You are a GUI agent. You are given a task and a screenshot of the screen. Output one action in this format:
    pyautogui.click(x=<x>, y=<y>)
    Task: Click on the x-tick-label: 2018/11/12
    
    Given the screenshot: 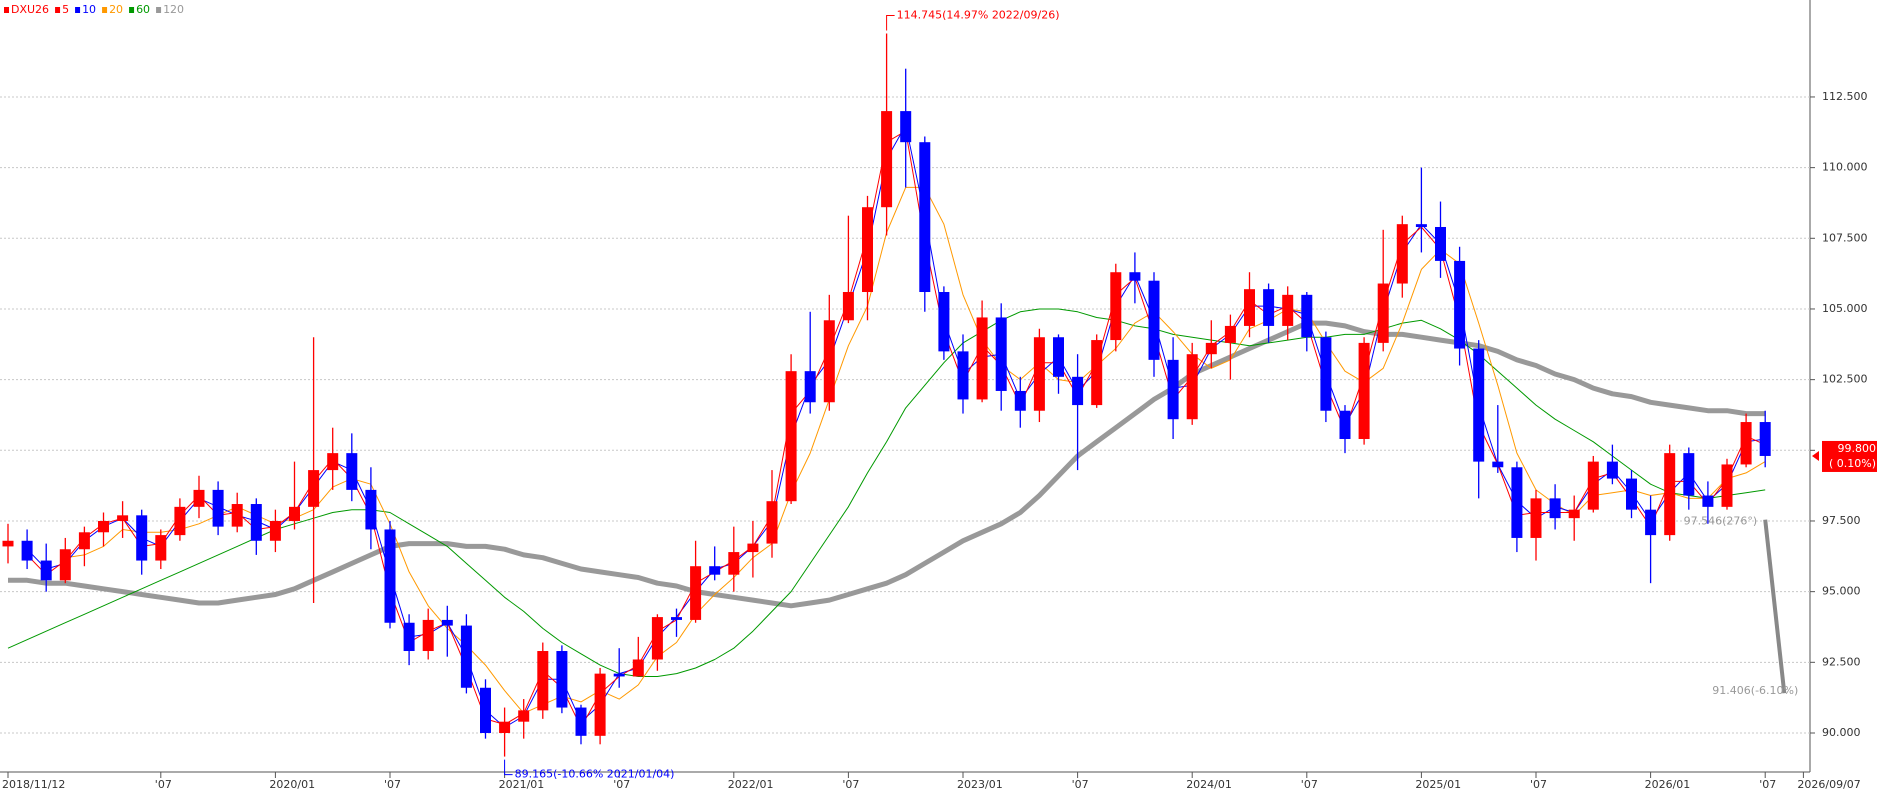 What is the action you would take?
    pyautogui.click(x=33, y=784)
    